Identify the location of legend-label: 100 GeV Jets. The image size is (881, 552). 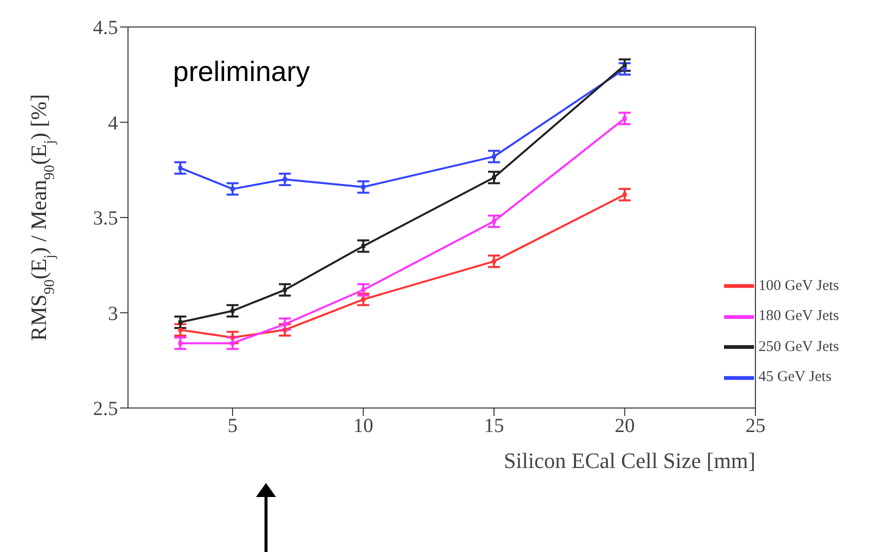
(798, 286).